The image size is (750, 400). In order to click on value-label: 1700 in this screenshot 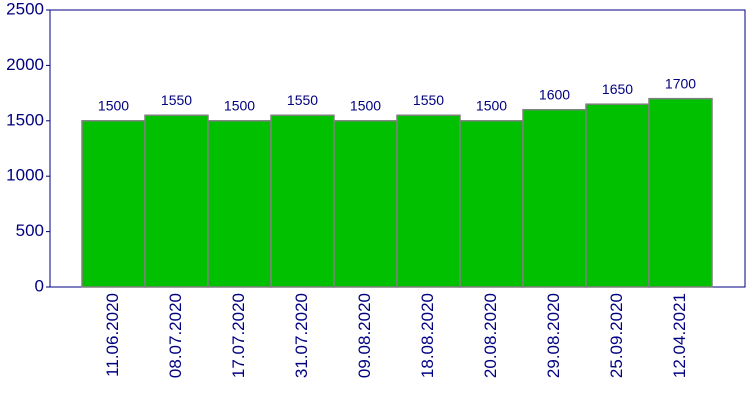, I will do `click(680, 83)`.